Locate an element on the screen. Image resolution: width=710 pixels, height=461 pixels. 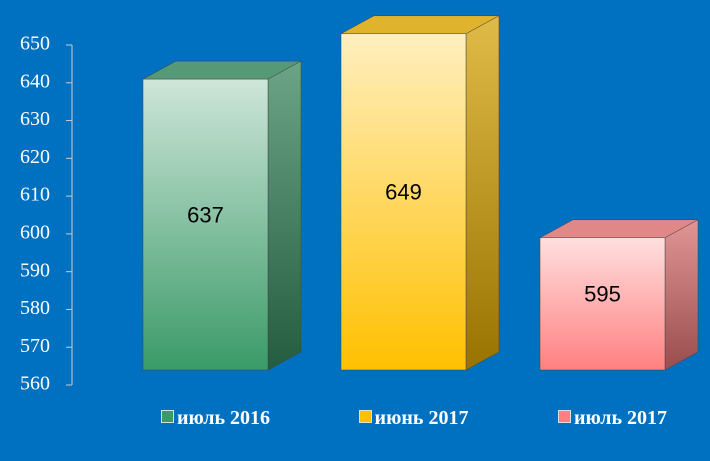
y-tick-label: 620 is located at coordinates (35, 157).